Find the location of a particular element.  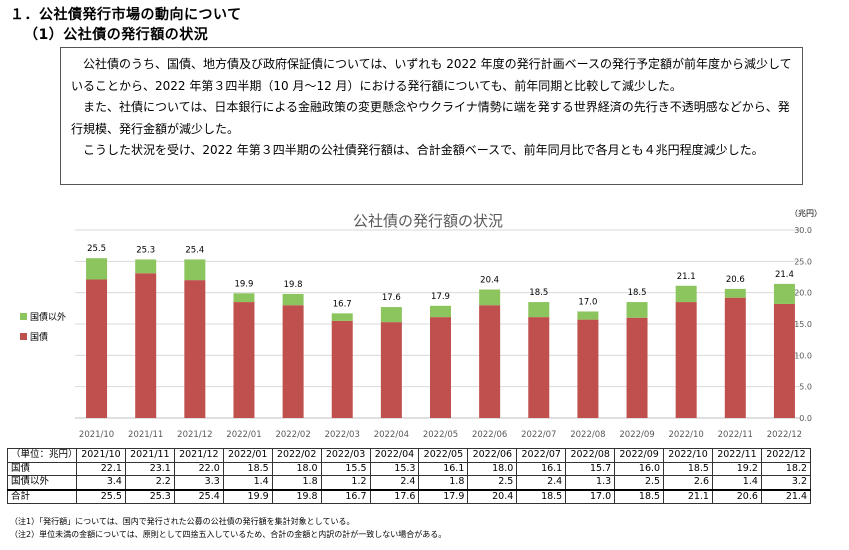

x-tick-label: 2022/06 is located at coordinates (489, 435).